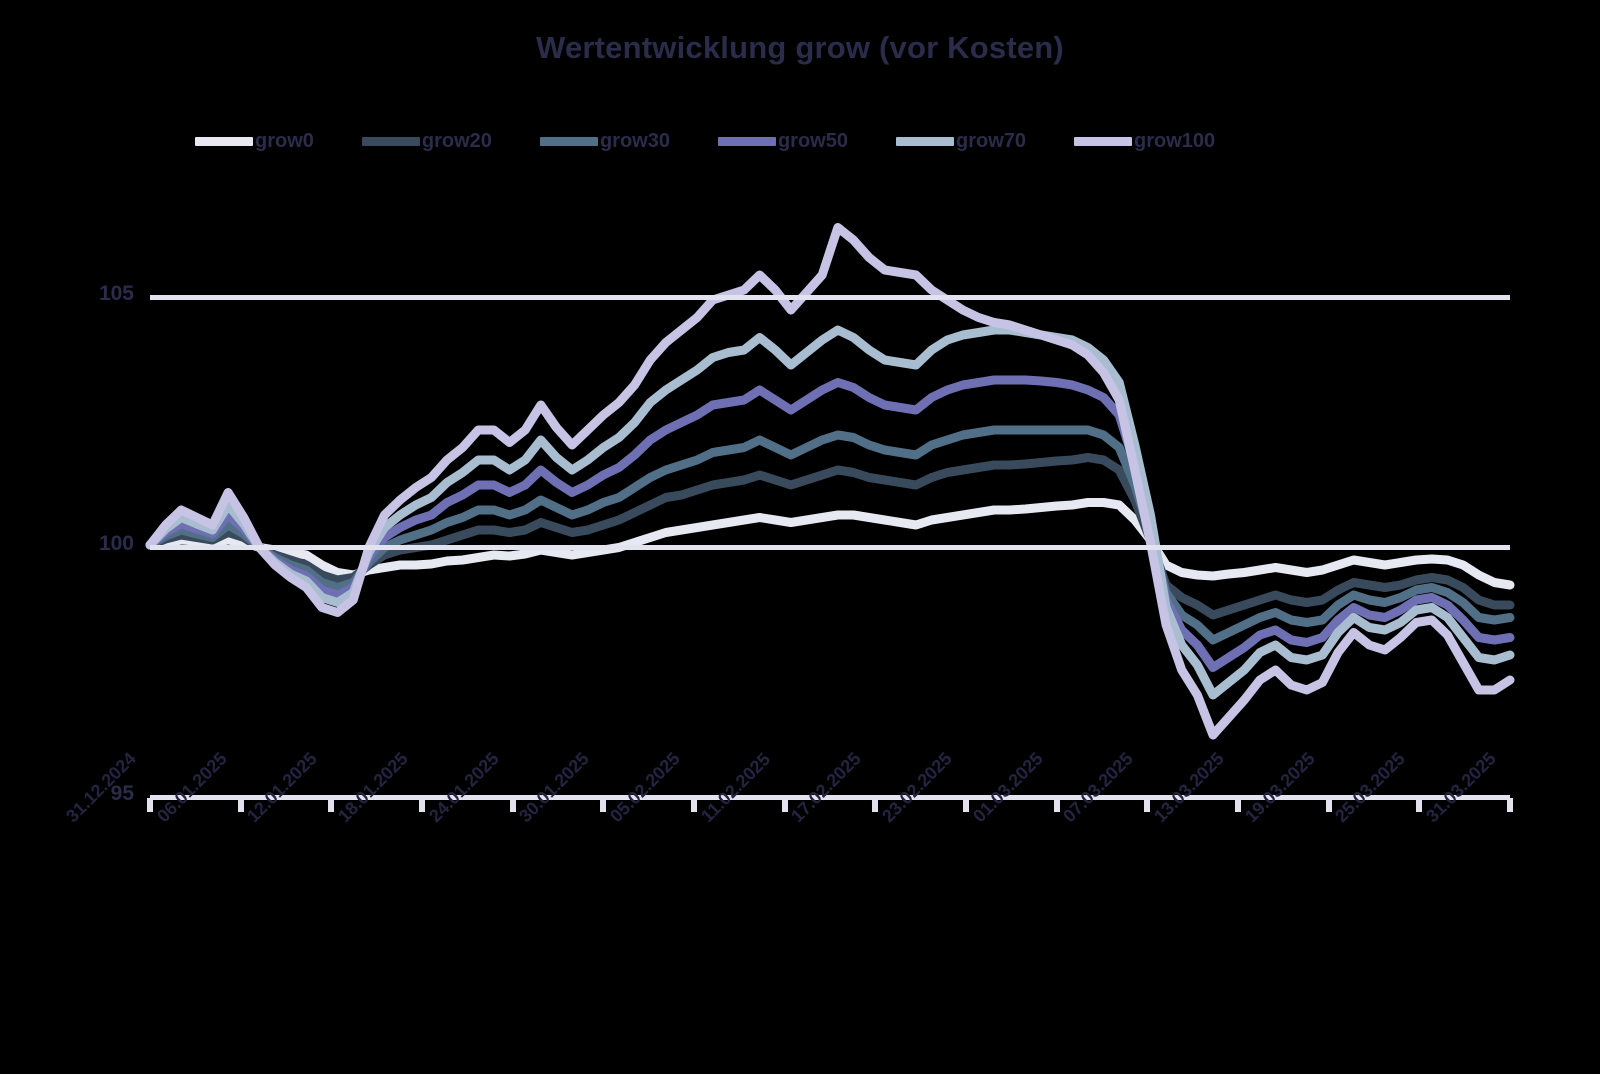 This screenshot has width=1600, height=1074. Describe the element at coordinates (830, 797) in the screenshot. I see `x-axis-line` at that location.